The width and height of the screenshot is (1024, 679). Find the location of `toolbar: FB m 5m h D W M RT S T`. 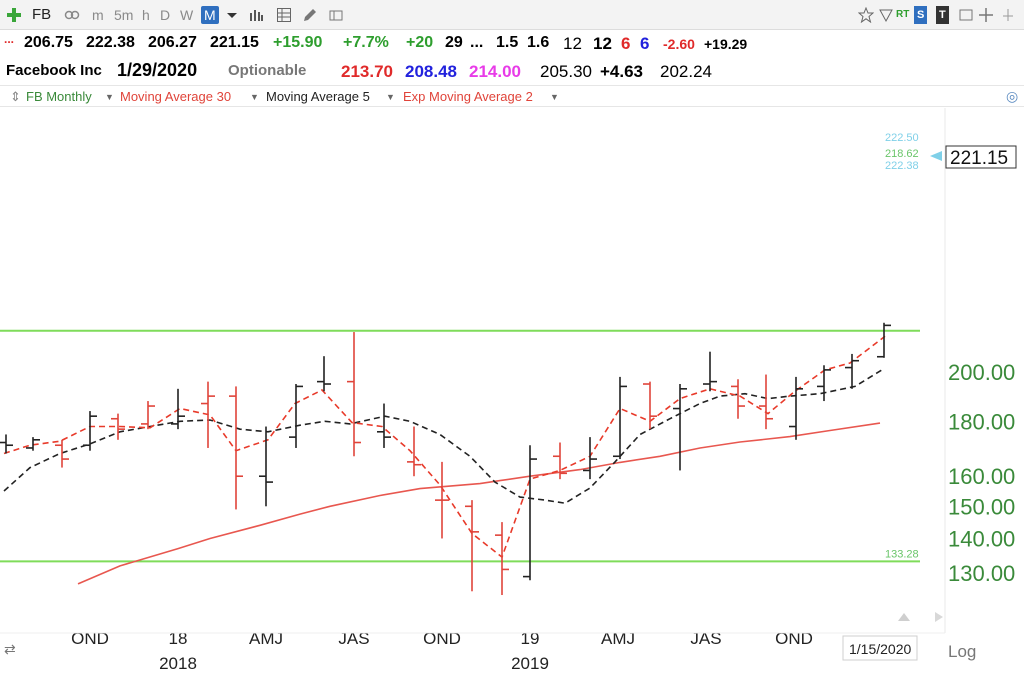

toolbar: FB m 5m h D W M RT S T is located at coordinates (512, 15).